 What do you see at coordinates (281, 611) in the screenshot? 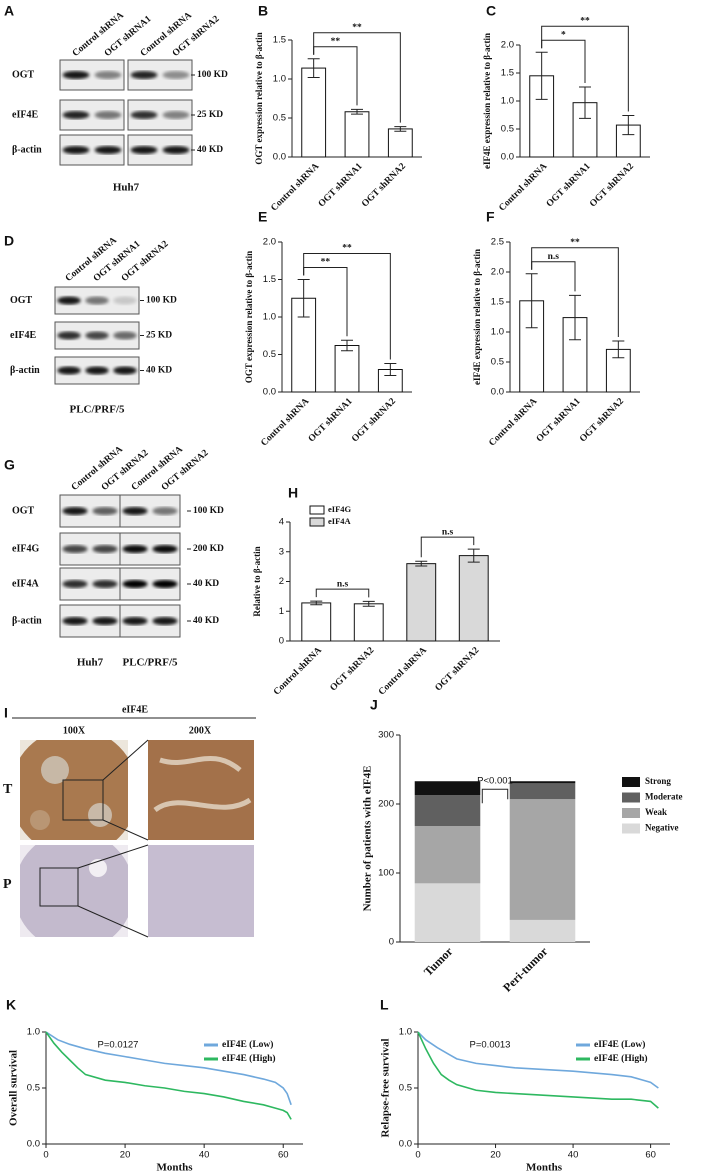
I see `y-tick-label: 1` at bounding box center [281, 611].